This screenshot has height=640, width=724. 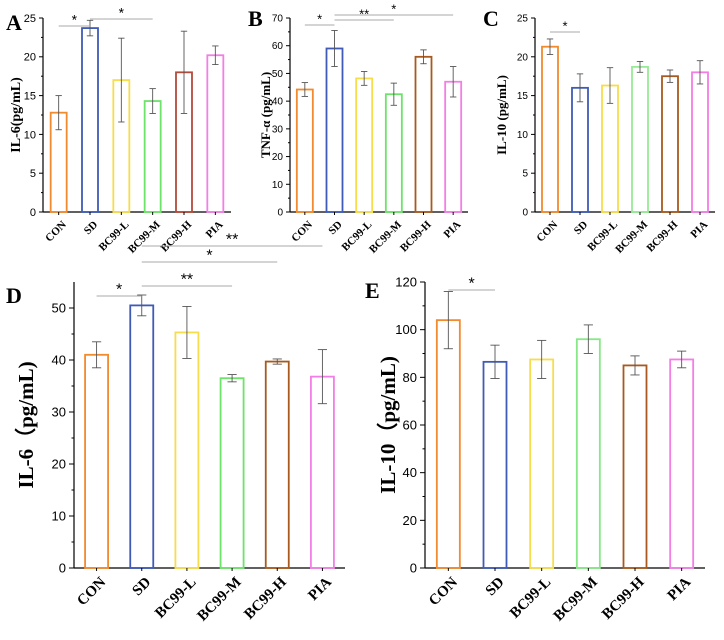 I want to click on y-tick-label: 120, so click(x=406, y=282).